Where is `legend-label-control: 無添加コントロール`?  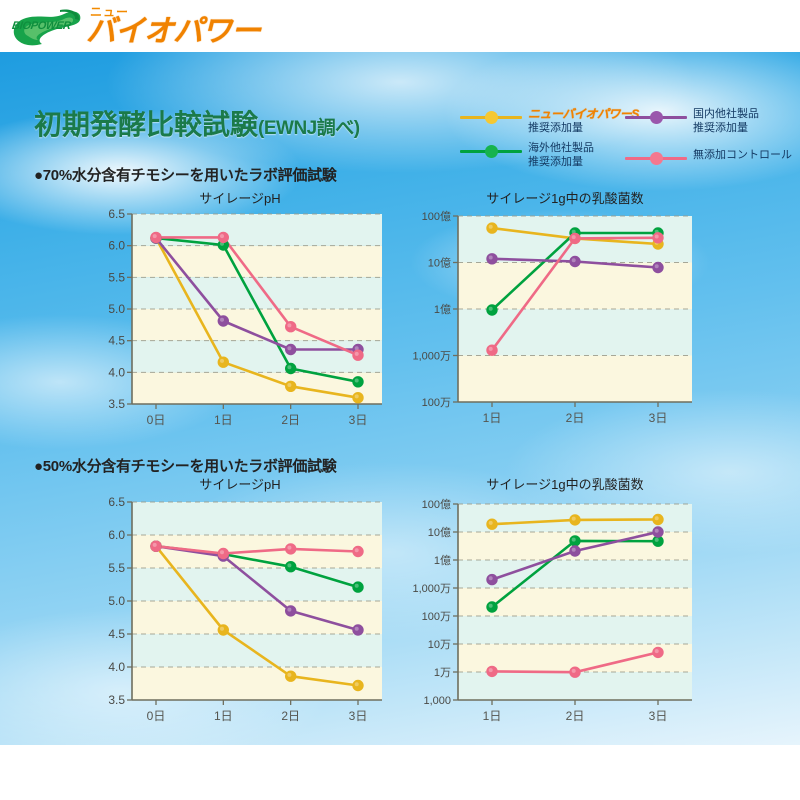
legend-label-control: 無添加コントロール is located at coordinates (742, 155).